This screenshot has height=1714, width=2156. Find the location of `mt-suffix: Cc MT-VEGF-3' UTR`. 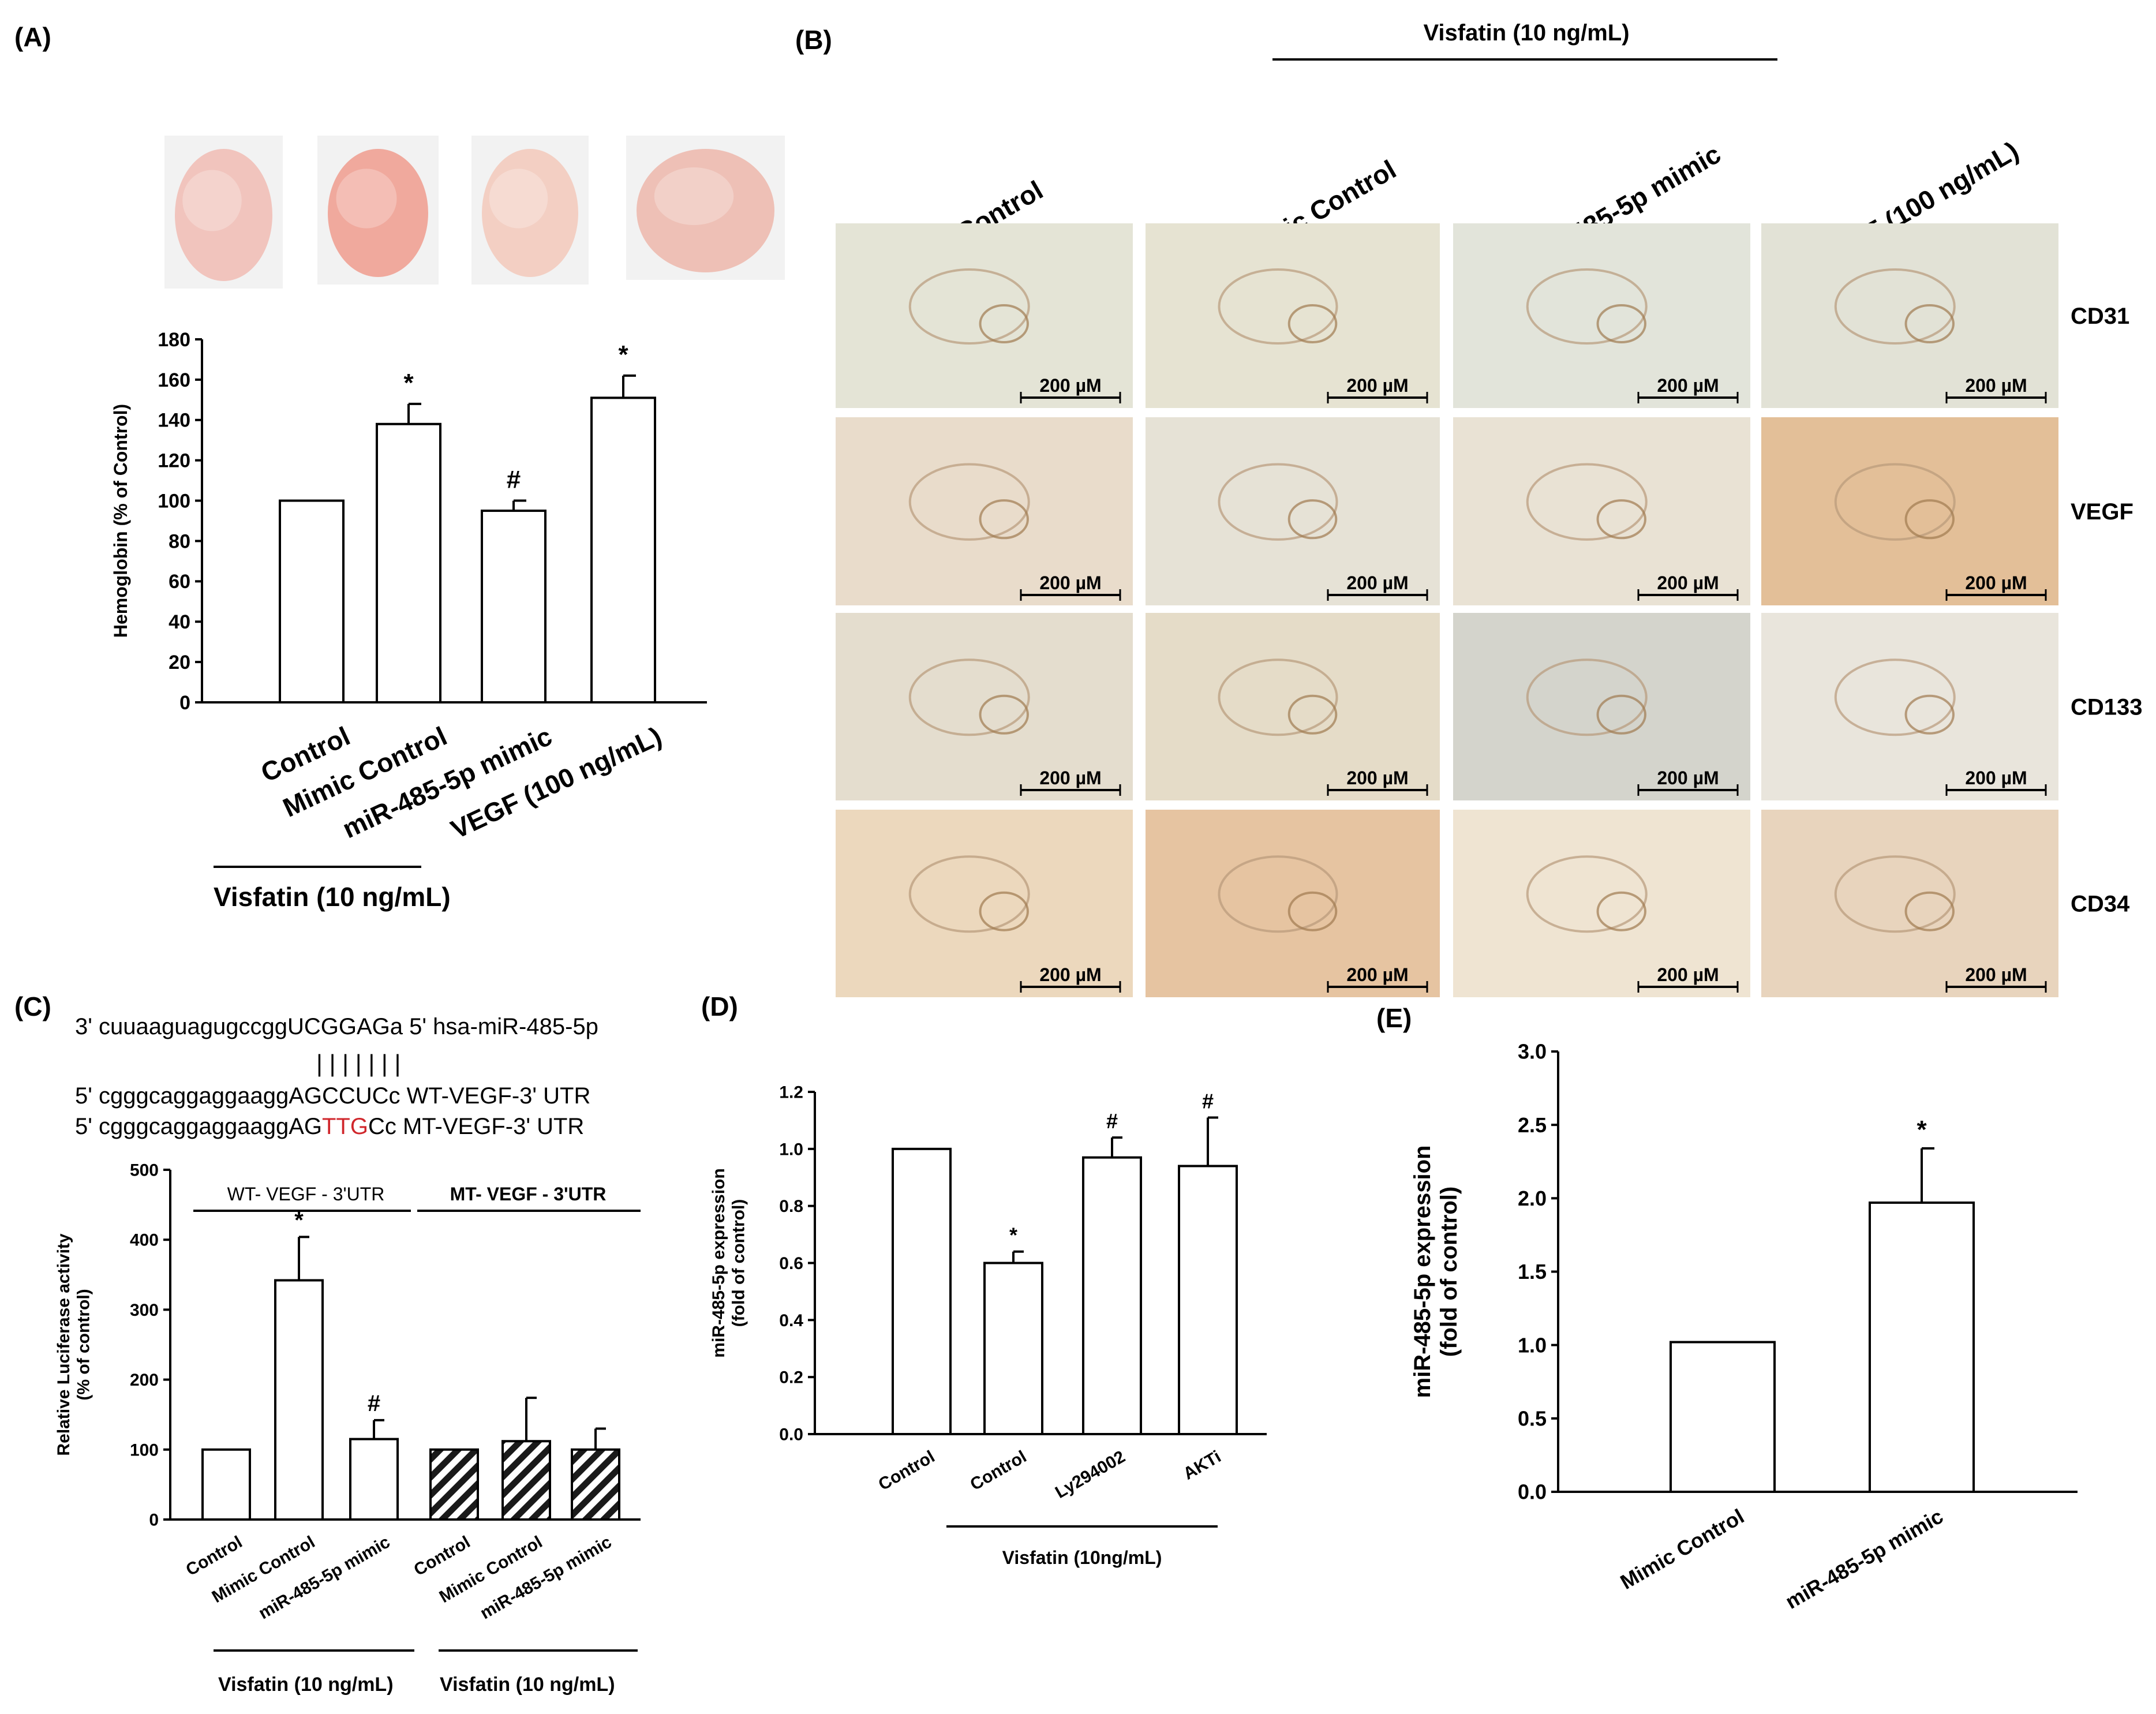

mt-suffix: Cc MT-VEGF-3' UTR is located at coordinates (476, 1126).